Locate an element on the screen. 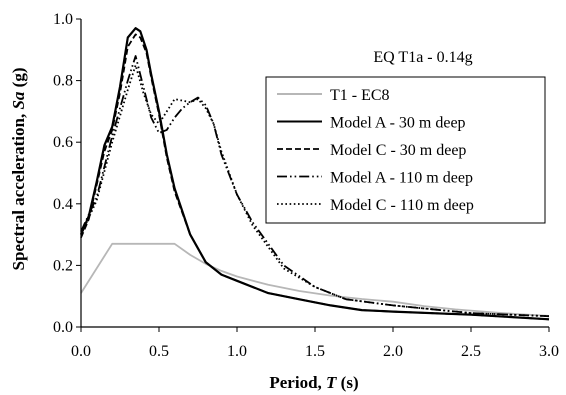  y-tick-label: 0.8 is located at coordinates (63, 81).